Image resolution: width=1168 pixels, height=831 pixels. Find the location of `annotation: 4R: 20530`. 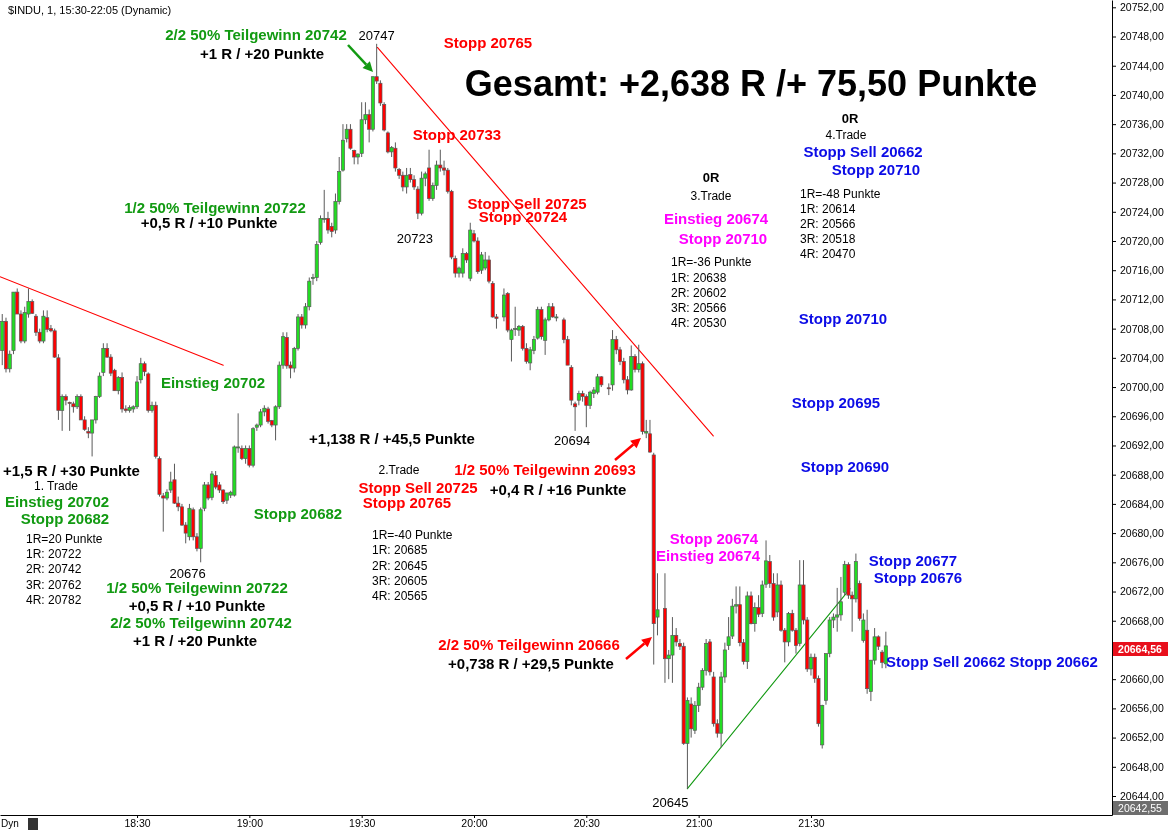

annotation: 4R: 20530 is located at coordinates (699, 323).